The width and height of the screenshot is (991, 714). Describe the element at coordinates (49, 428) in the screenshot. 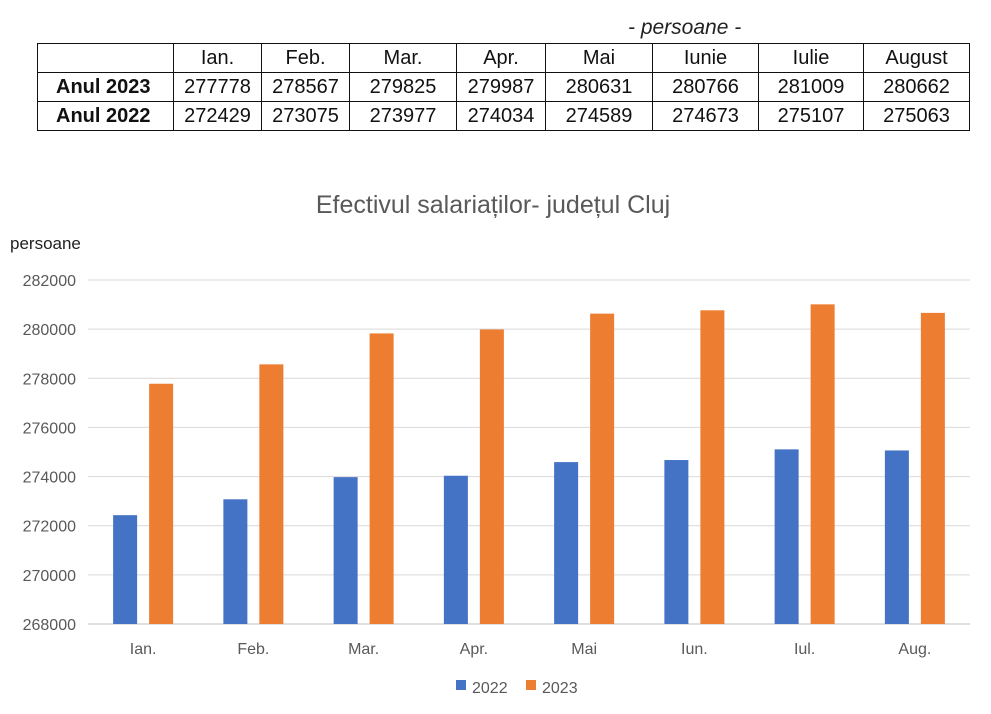

I see `y-tick-label: 276000` at that location.